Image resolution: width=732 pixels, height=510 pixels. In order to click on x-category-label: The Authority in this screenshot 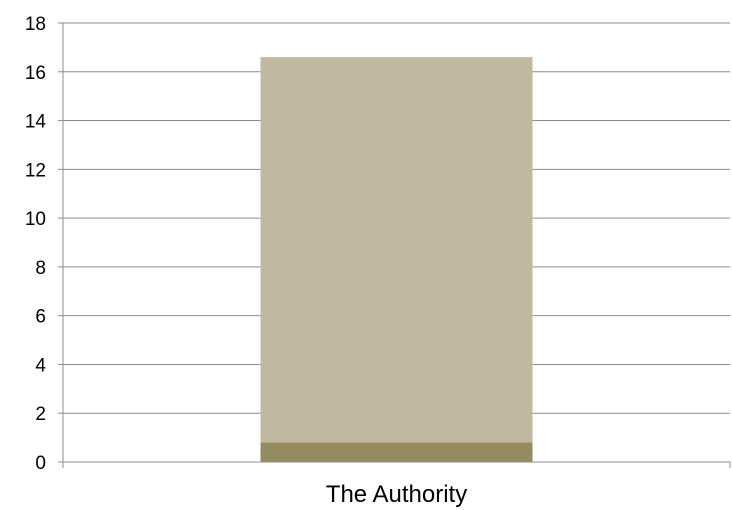, I will do `click(396, 494)`.